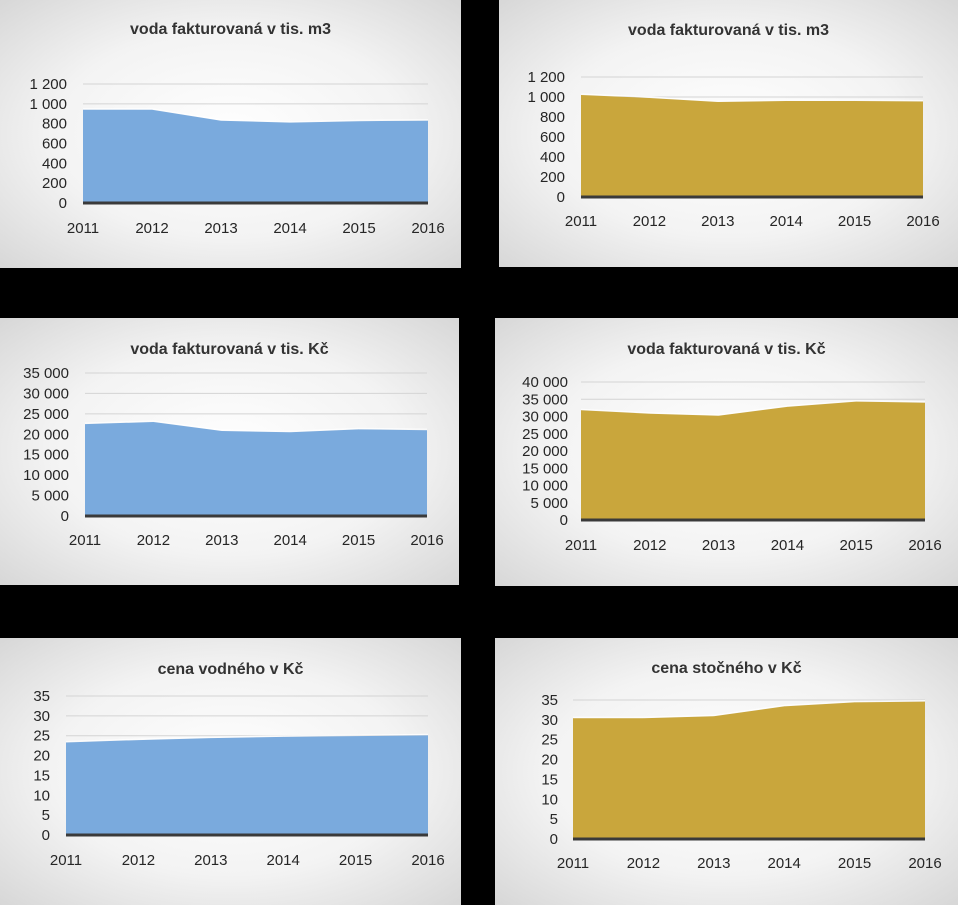  Describe the element at coordinates (726, 349) in the screenshot. I see `chart-title: voda fakturovaná v tis. Kč` at that location.